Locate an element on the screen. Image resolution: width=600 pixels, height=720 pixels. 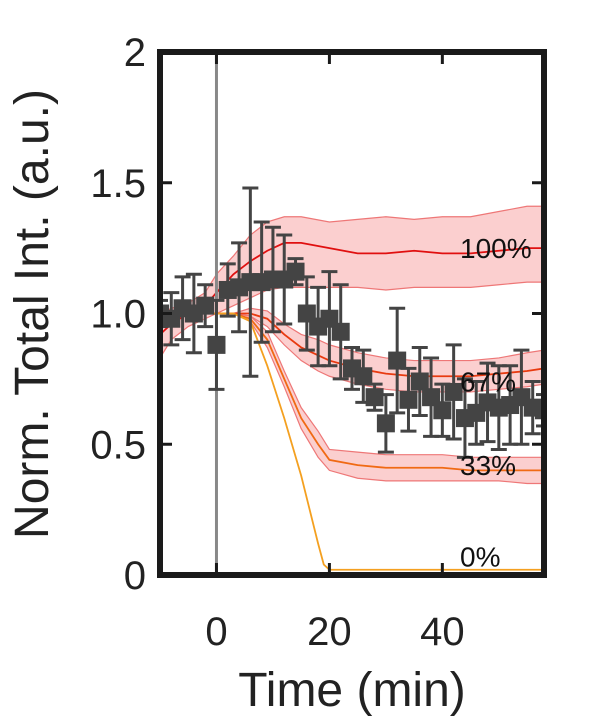
y-tick-label: 0.5 is located at coordinates (118, 445).